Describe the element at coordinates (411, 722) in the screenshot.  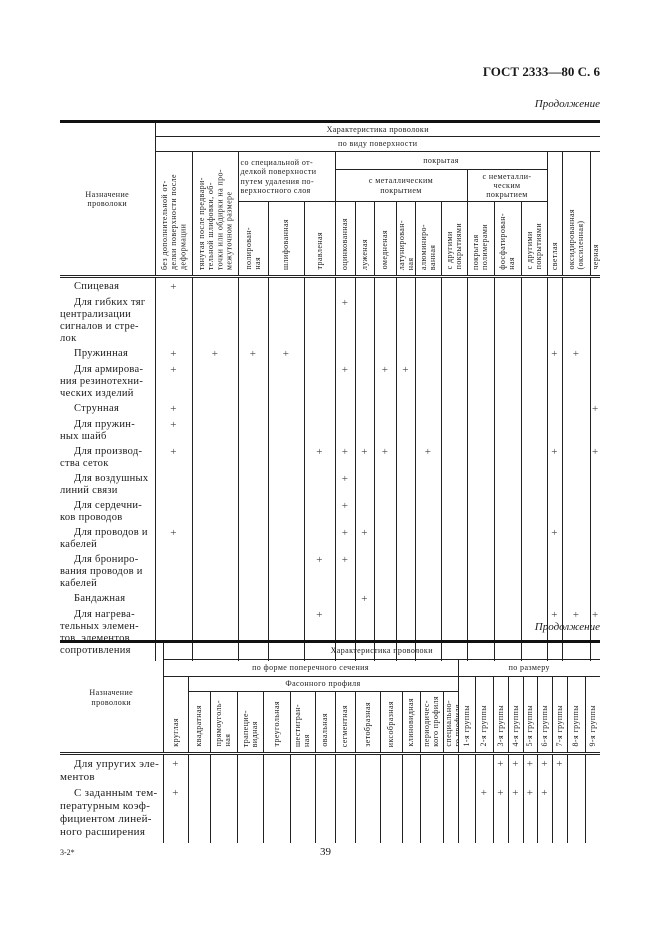
I see `column-label: клиновидная` at that location.